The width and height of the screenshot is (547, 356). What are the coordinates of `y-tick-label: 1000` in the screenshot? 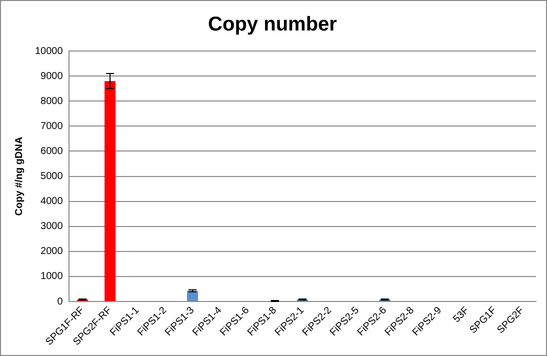 It's located at (52, 276).